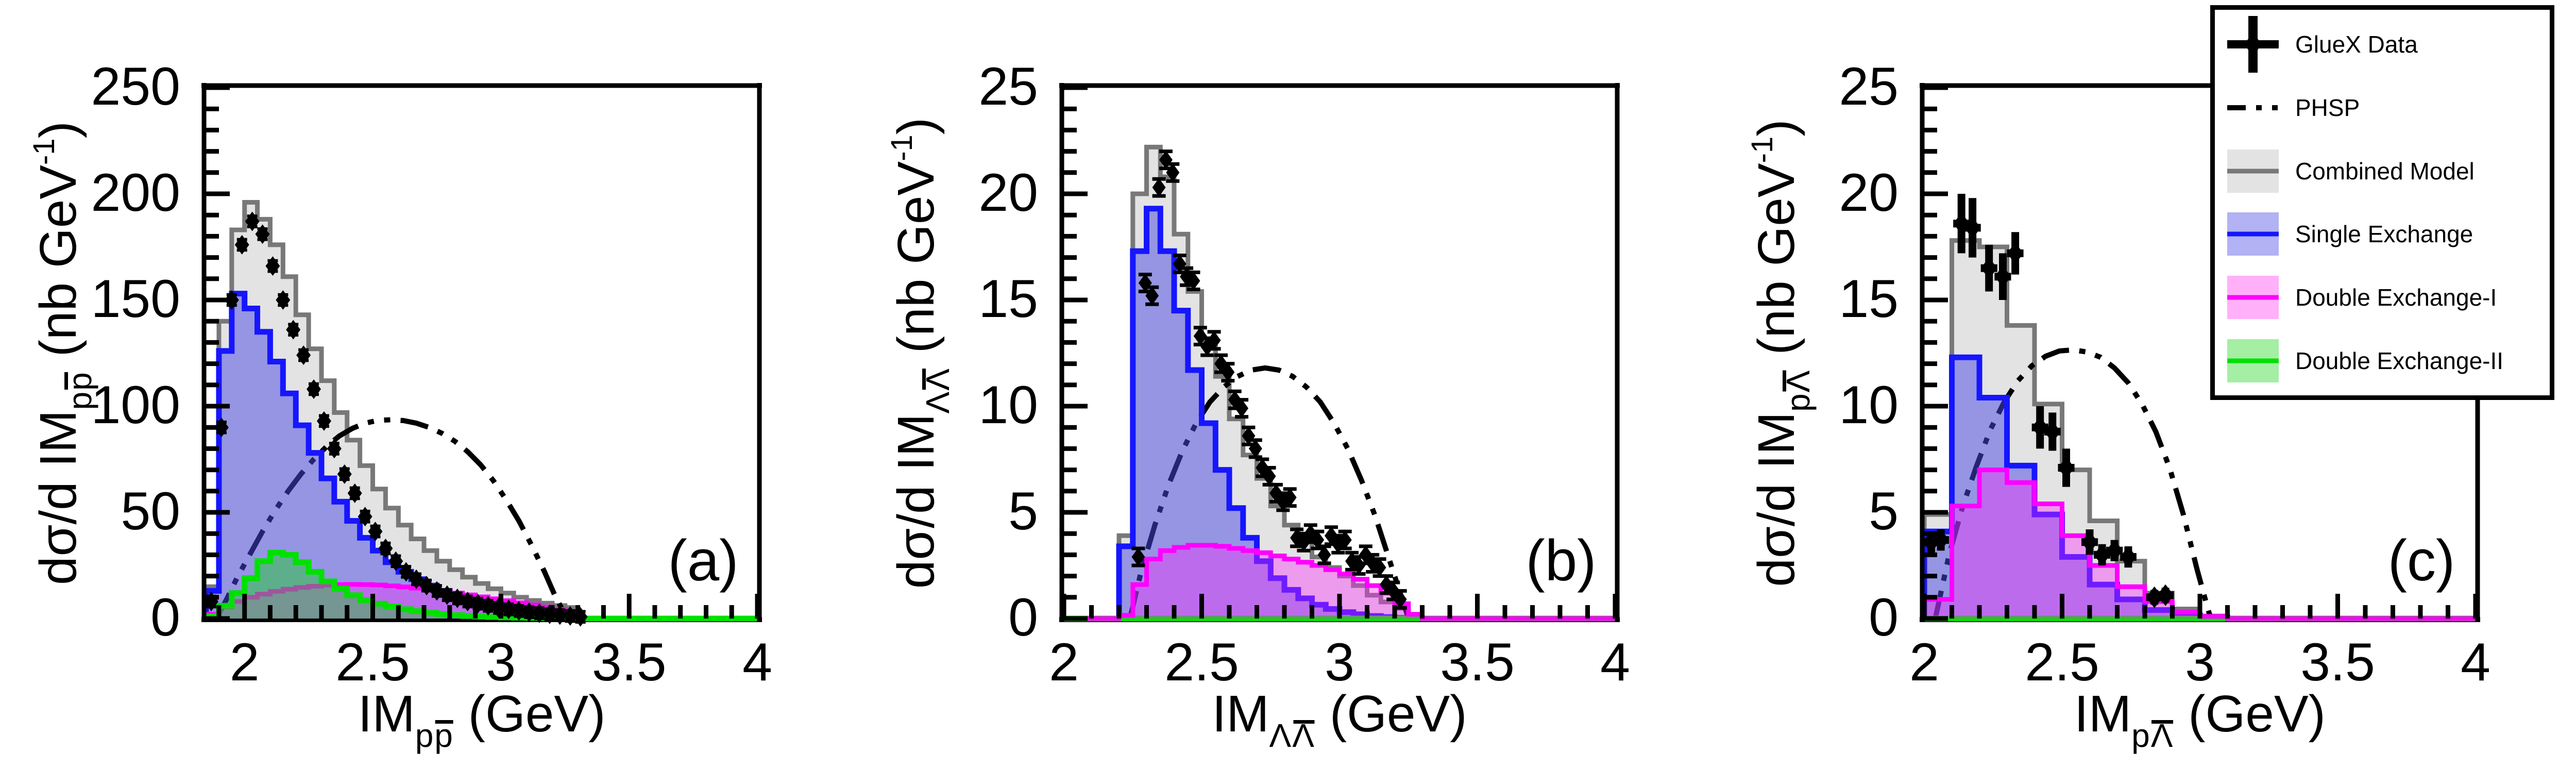  I want to click on legend-label: Double Exchange-I, so click(2396, 297).